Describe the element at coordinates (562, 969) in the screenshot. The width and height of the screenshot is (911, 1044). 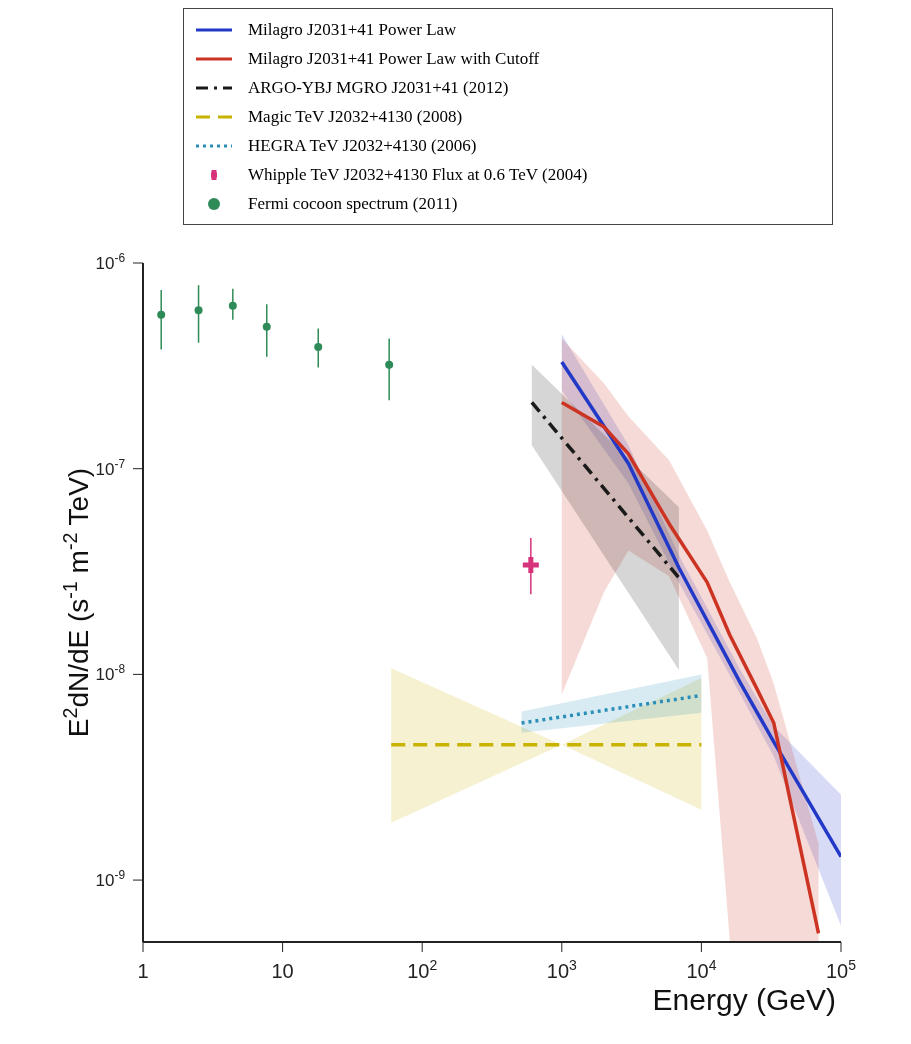
I see `x-tick-label: 10$^{3}$` at that location.